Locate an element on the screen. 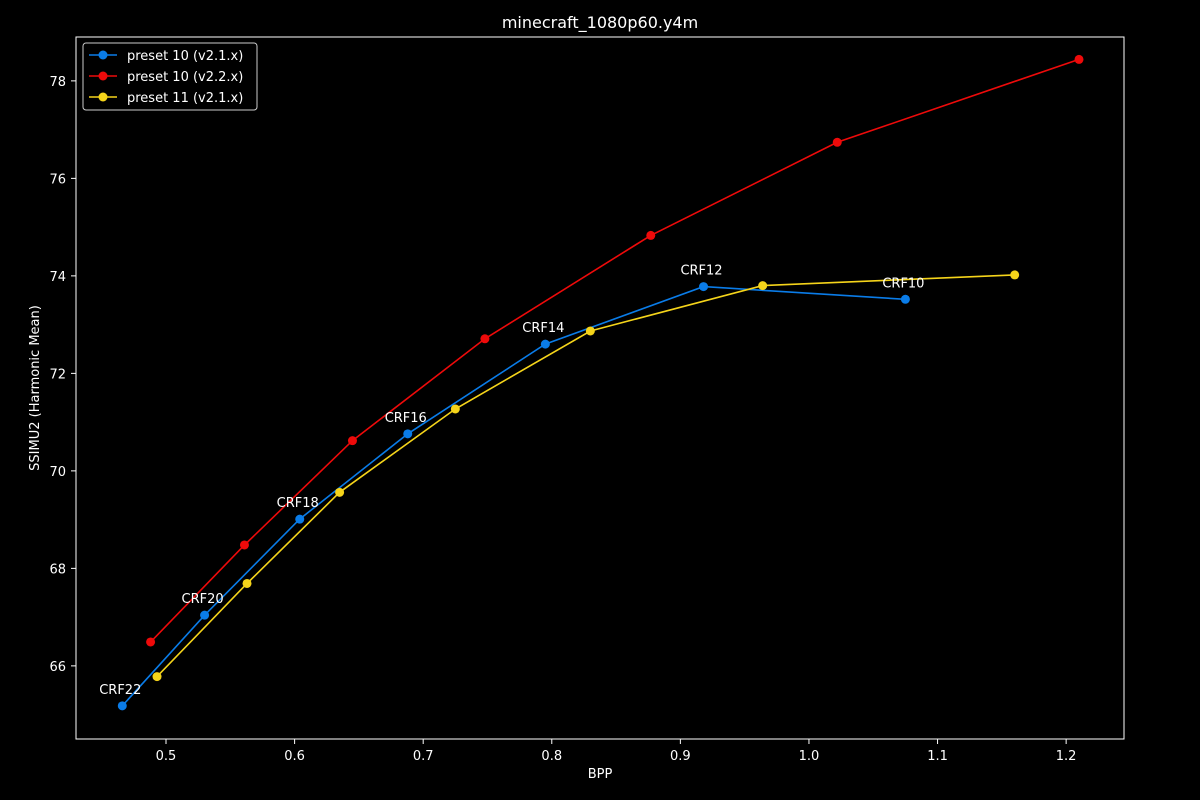  crf-annotation: CRF14 is located at coordinates (543, 328).